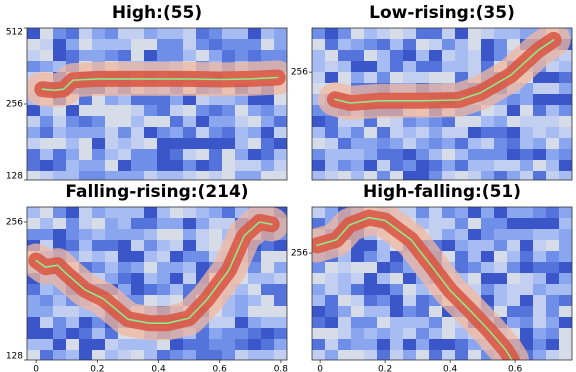  Describe the element at coordinates (14, 105) in the screenshot. I see `y-tick-label: 256` at that location.